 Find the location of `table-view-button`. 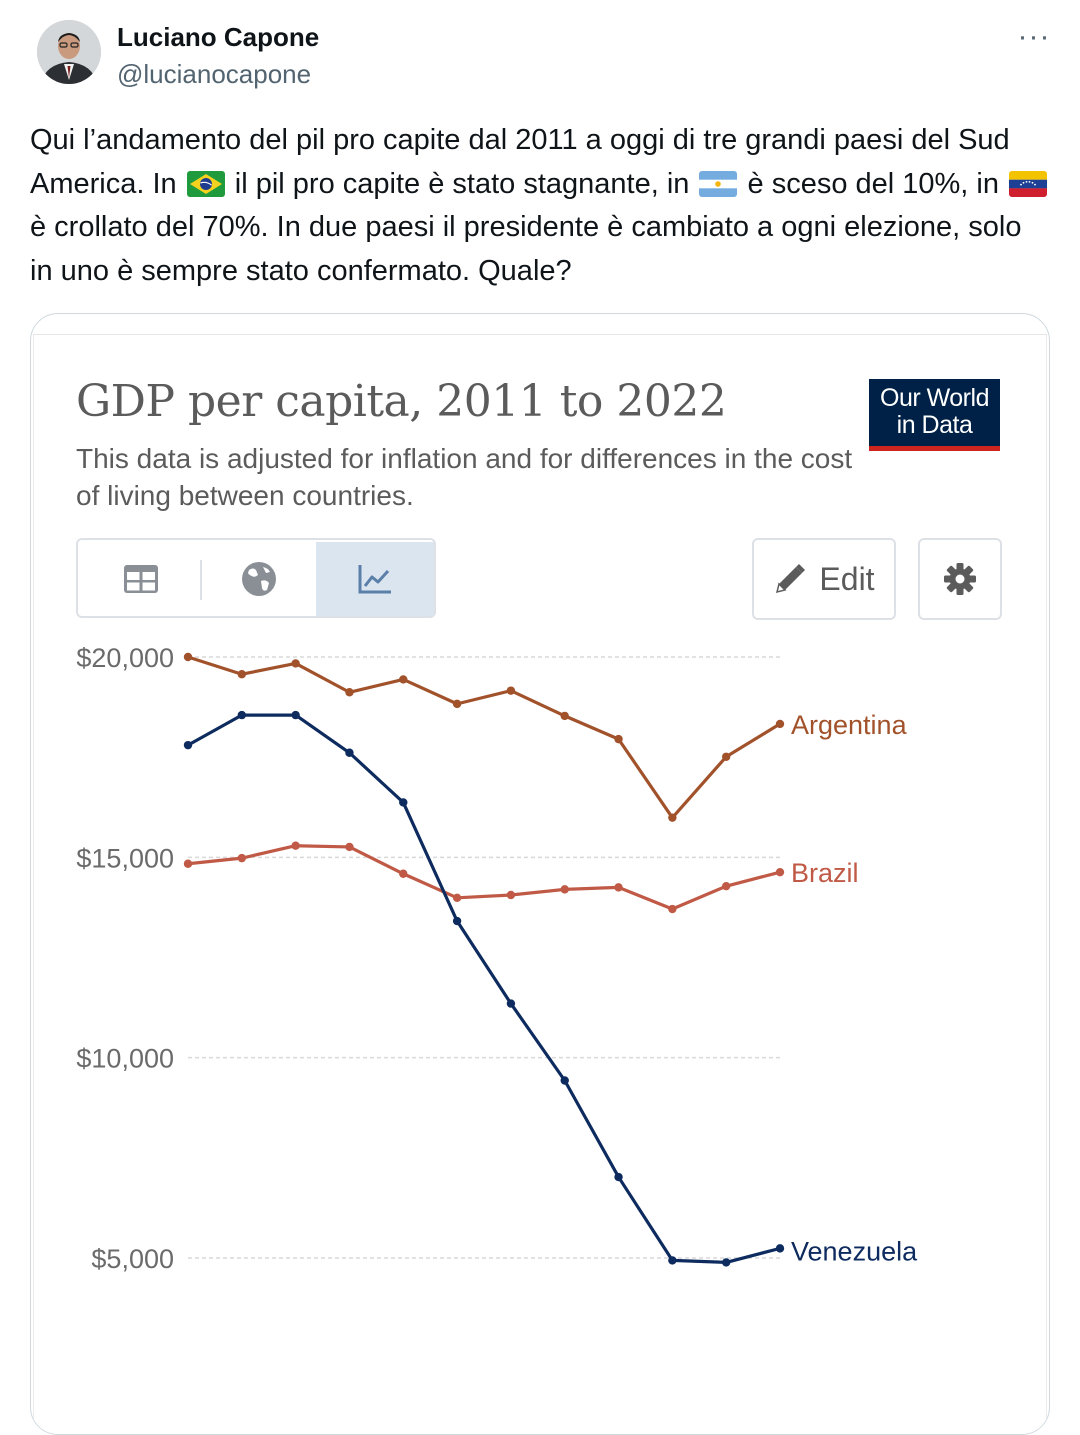

table-view-button is located at coordinates (141, 579).